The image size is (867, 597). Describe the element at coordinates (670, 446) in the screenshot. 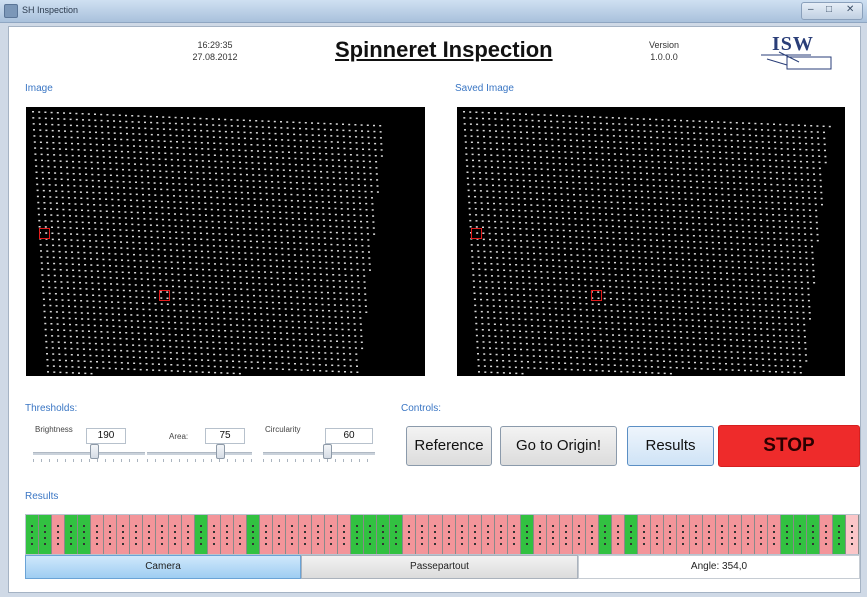

I see `results-button: Results` at that location.